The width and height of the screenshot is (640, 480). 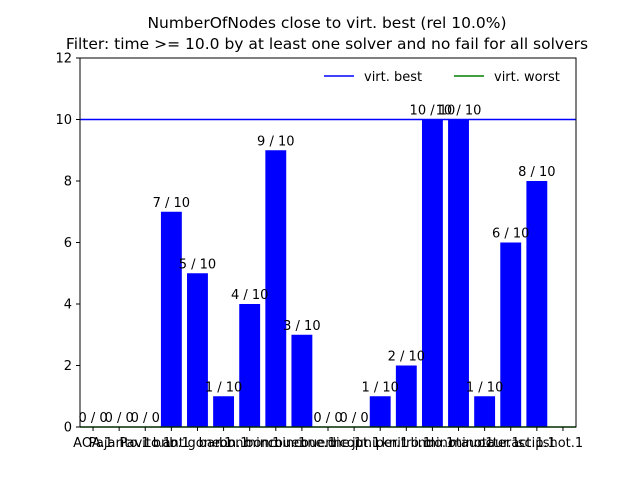 I want to click on y-tick-label: 10, so click(x=63, y=120).